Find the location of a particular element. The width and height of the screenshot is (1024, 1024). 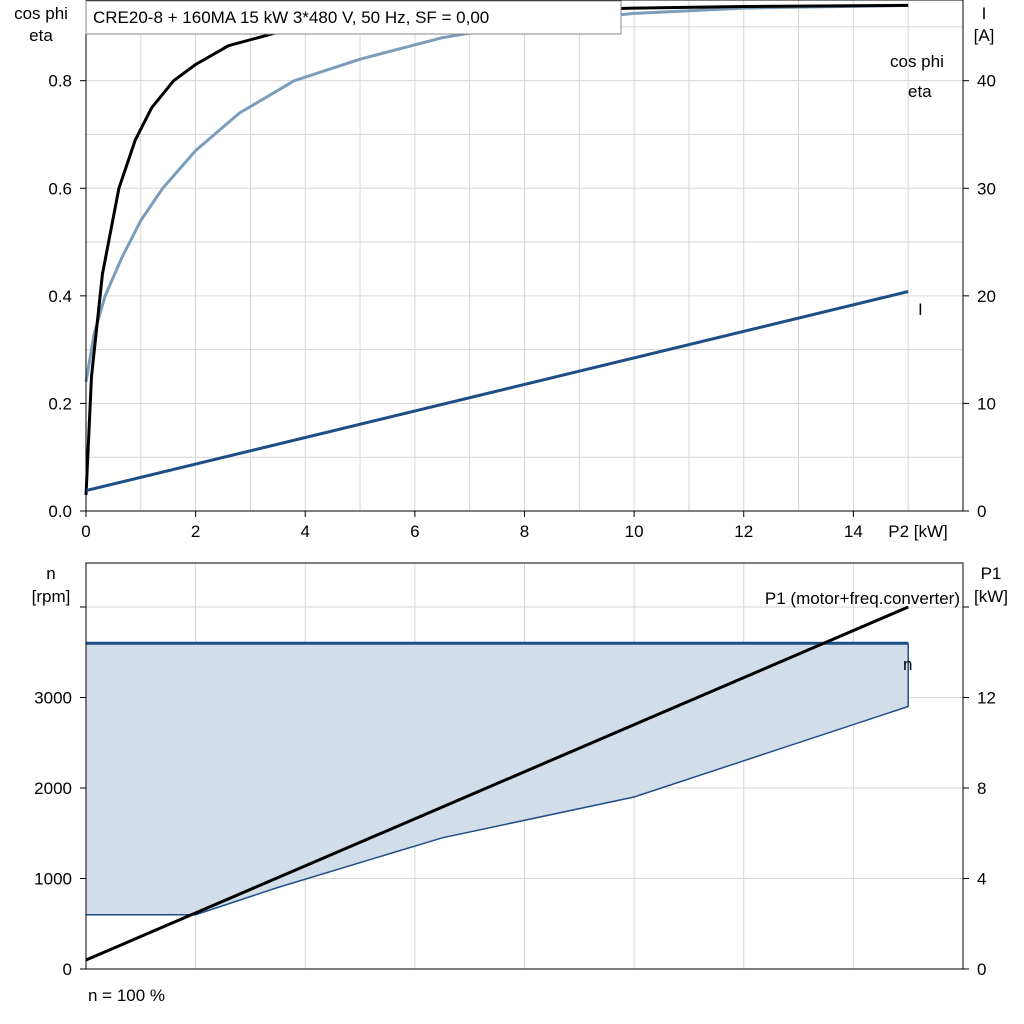

y-left-tick-label: 0.8 is located at coordinates (60, 81).